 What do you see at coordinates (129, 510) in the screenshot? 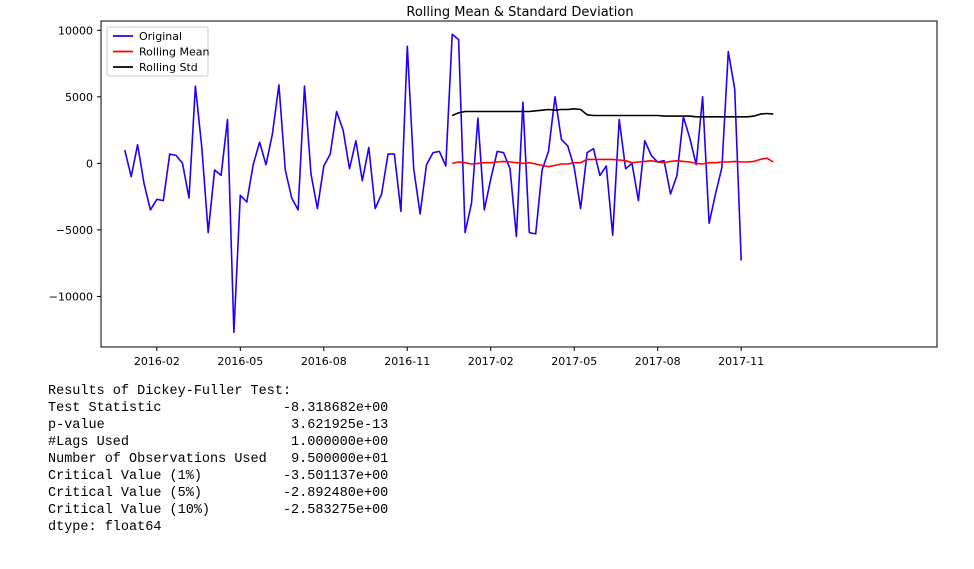
I see `df-row-label: Critical Value (10%)` at bounding box center [129, 510].